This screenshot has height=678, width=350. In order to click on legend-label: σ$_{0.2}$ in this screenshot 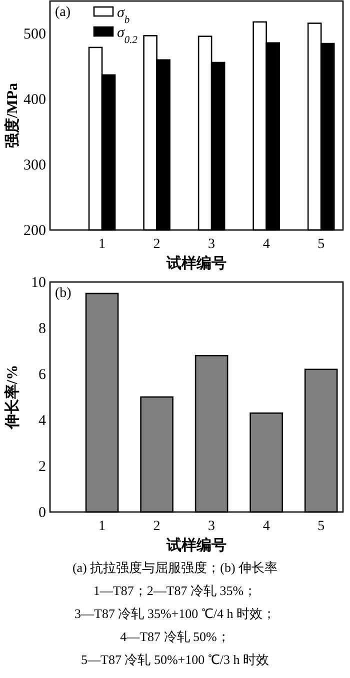, I will do `click(127, 35)`.